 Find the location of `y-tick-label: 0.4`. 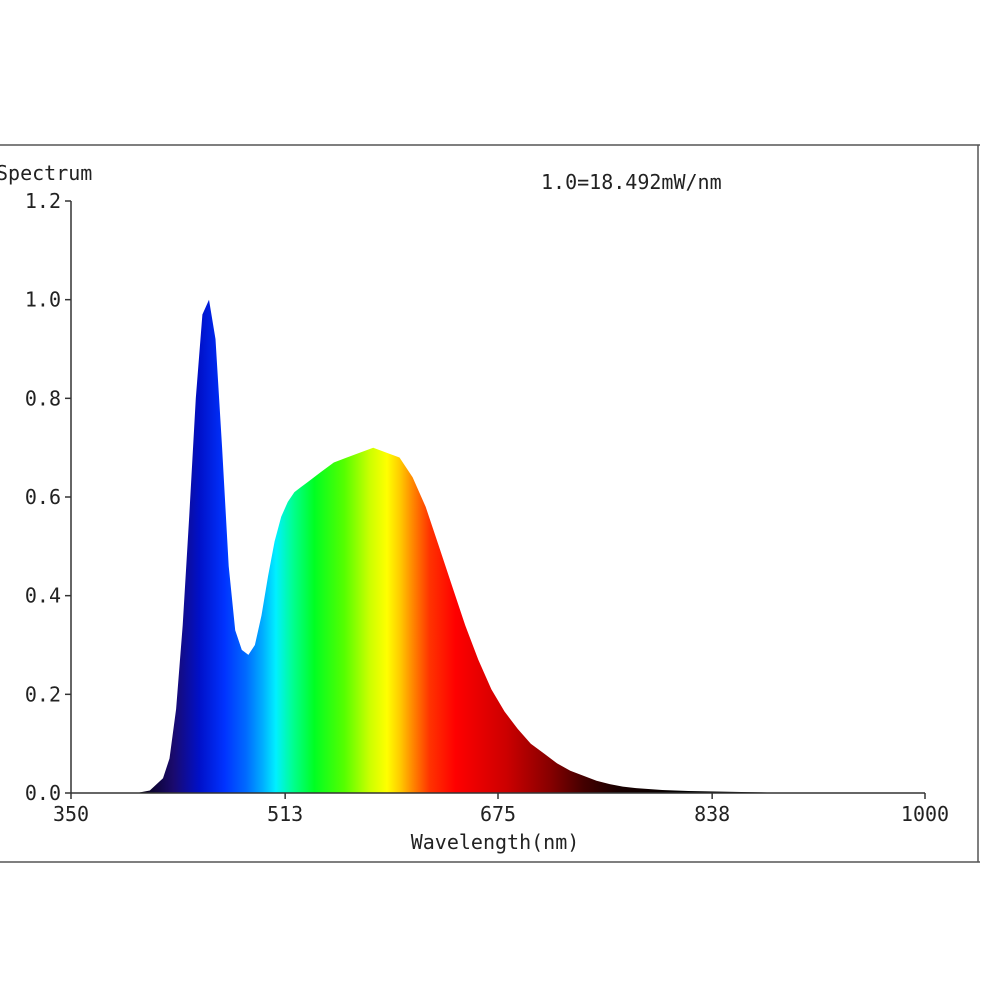

y-tick-label: 0.4 is located at coordinates (43, 596).